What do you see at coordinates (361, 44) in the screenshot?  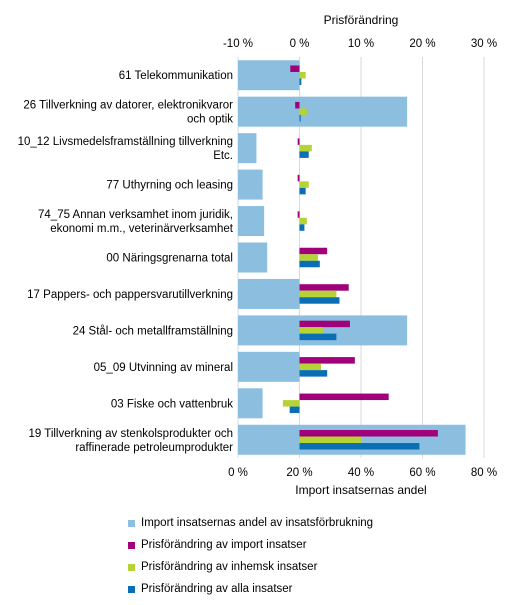 I see `top-tick-label: 10 %` at bounding box center [361, 44].